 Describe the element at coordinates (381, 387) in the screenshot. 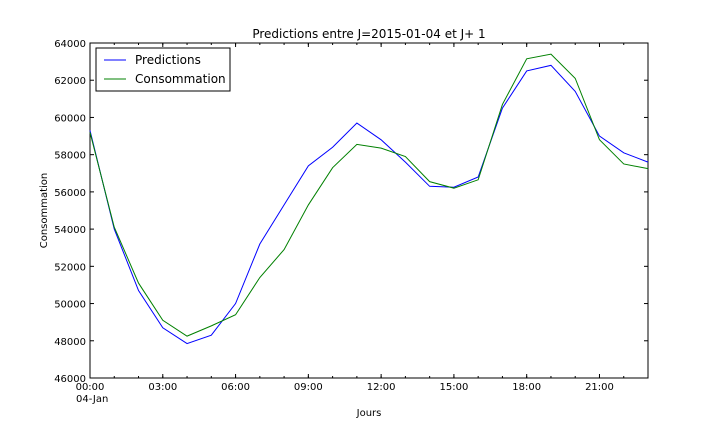

I see `x-tick-label: 12:00` at that location.